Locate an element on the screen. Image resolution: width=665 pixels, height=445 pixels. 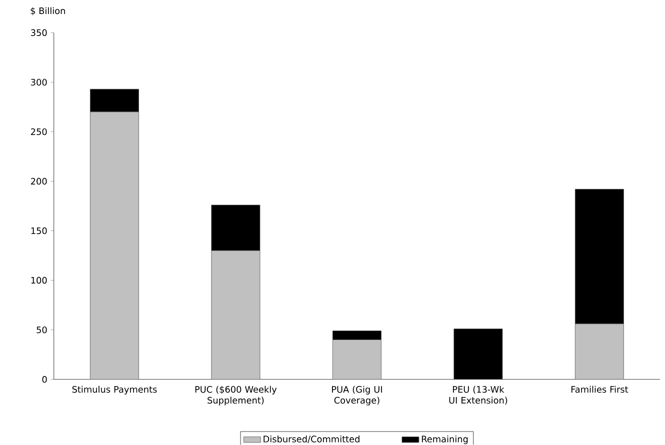
x-tick-label: PEU (13-Wk UI Extension) is located at coordinates (478, 395).